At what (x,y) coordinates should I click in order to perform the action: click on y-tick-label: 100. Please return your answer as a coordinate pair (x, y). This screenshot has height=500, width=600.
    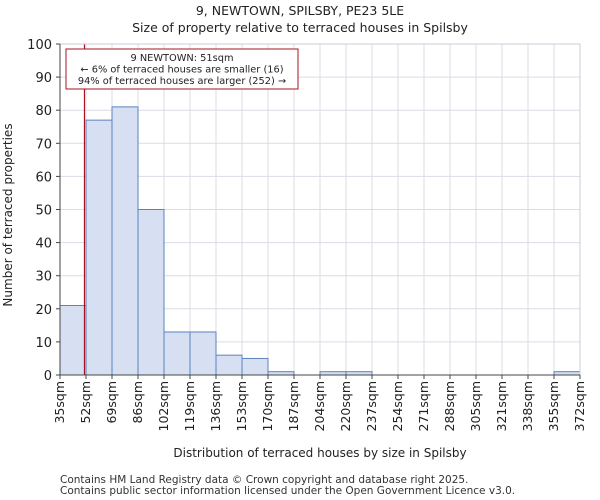
    Looking at the image, I should click on (39, 45).